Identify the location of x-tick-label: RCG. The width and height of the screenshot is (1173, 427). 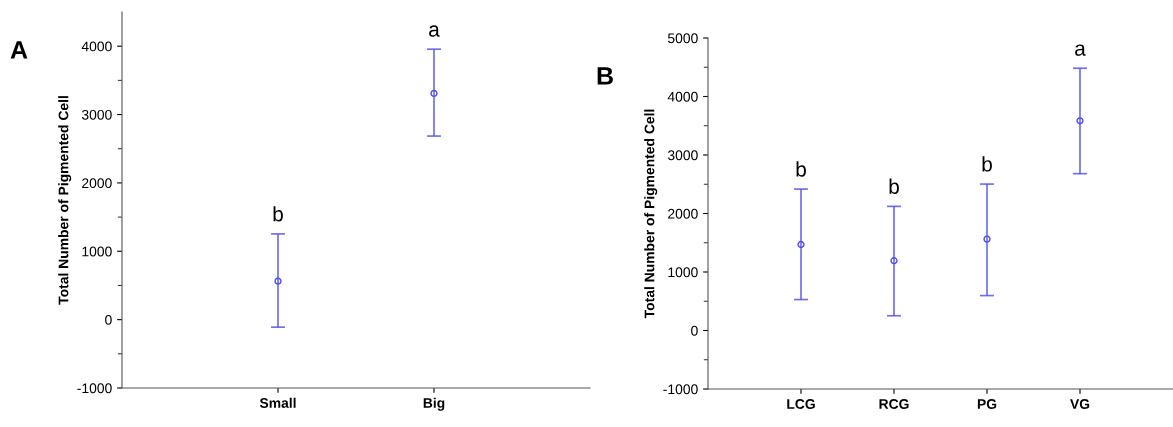
(894, 404).